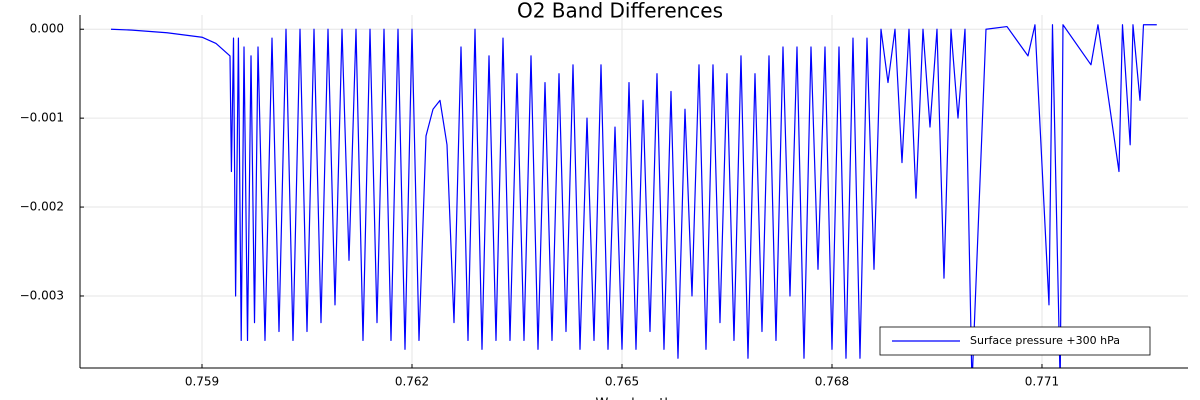 This screenshot has width=1200, height=400. What do you see at coordinates (202, 382) in the screenshot?
I see `x-tick-label: 0.759` at bounding box center [202, 382].